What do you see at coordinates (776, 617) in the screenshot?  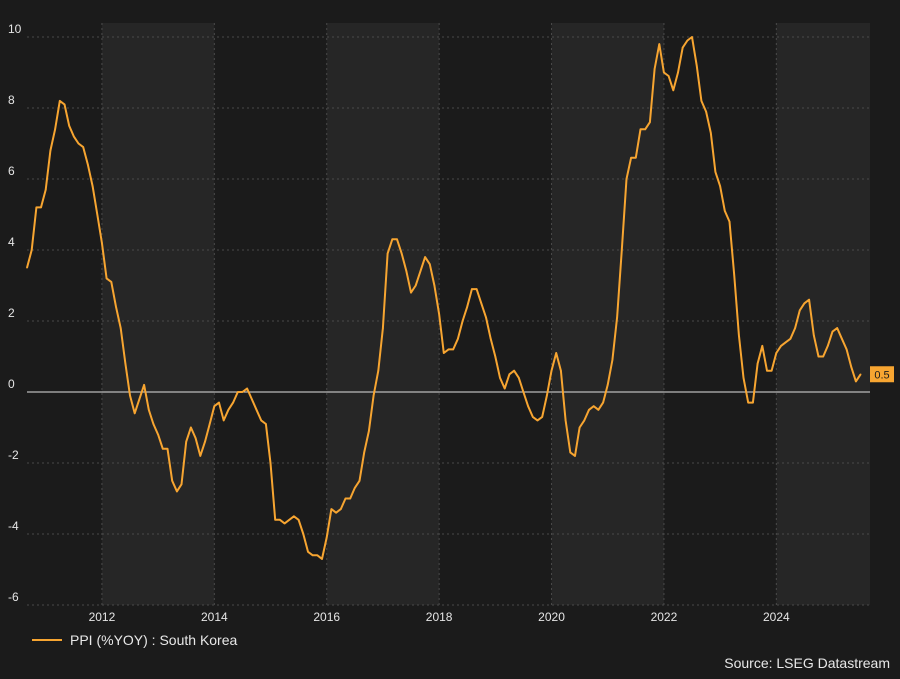 I see `x-tick-label: 2024` at bounding box center [776, 617].